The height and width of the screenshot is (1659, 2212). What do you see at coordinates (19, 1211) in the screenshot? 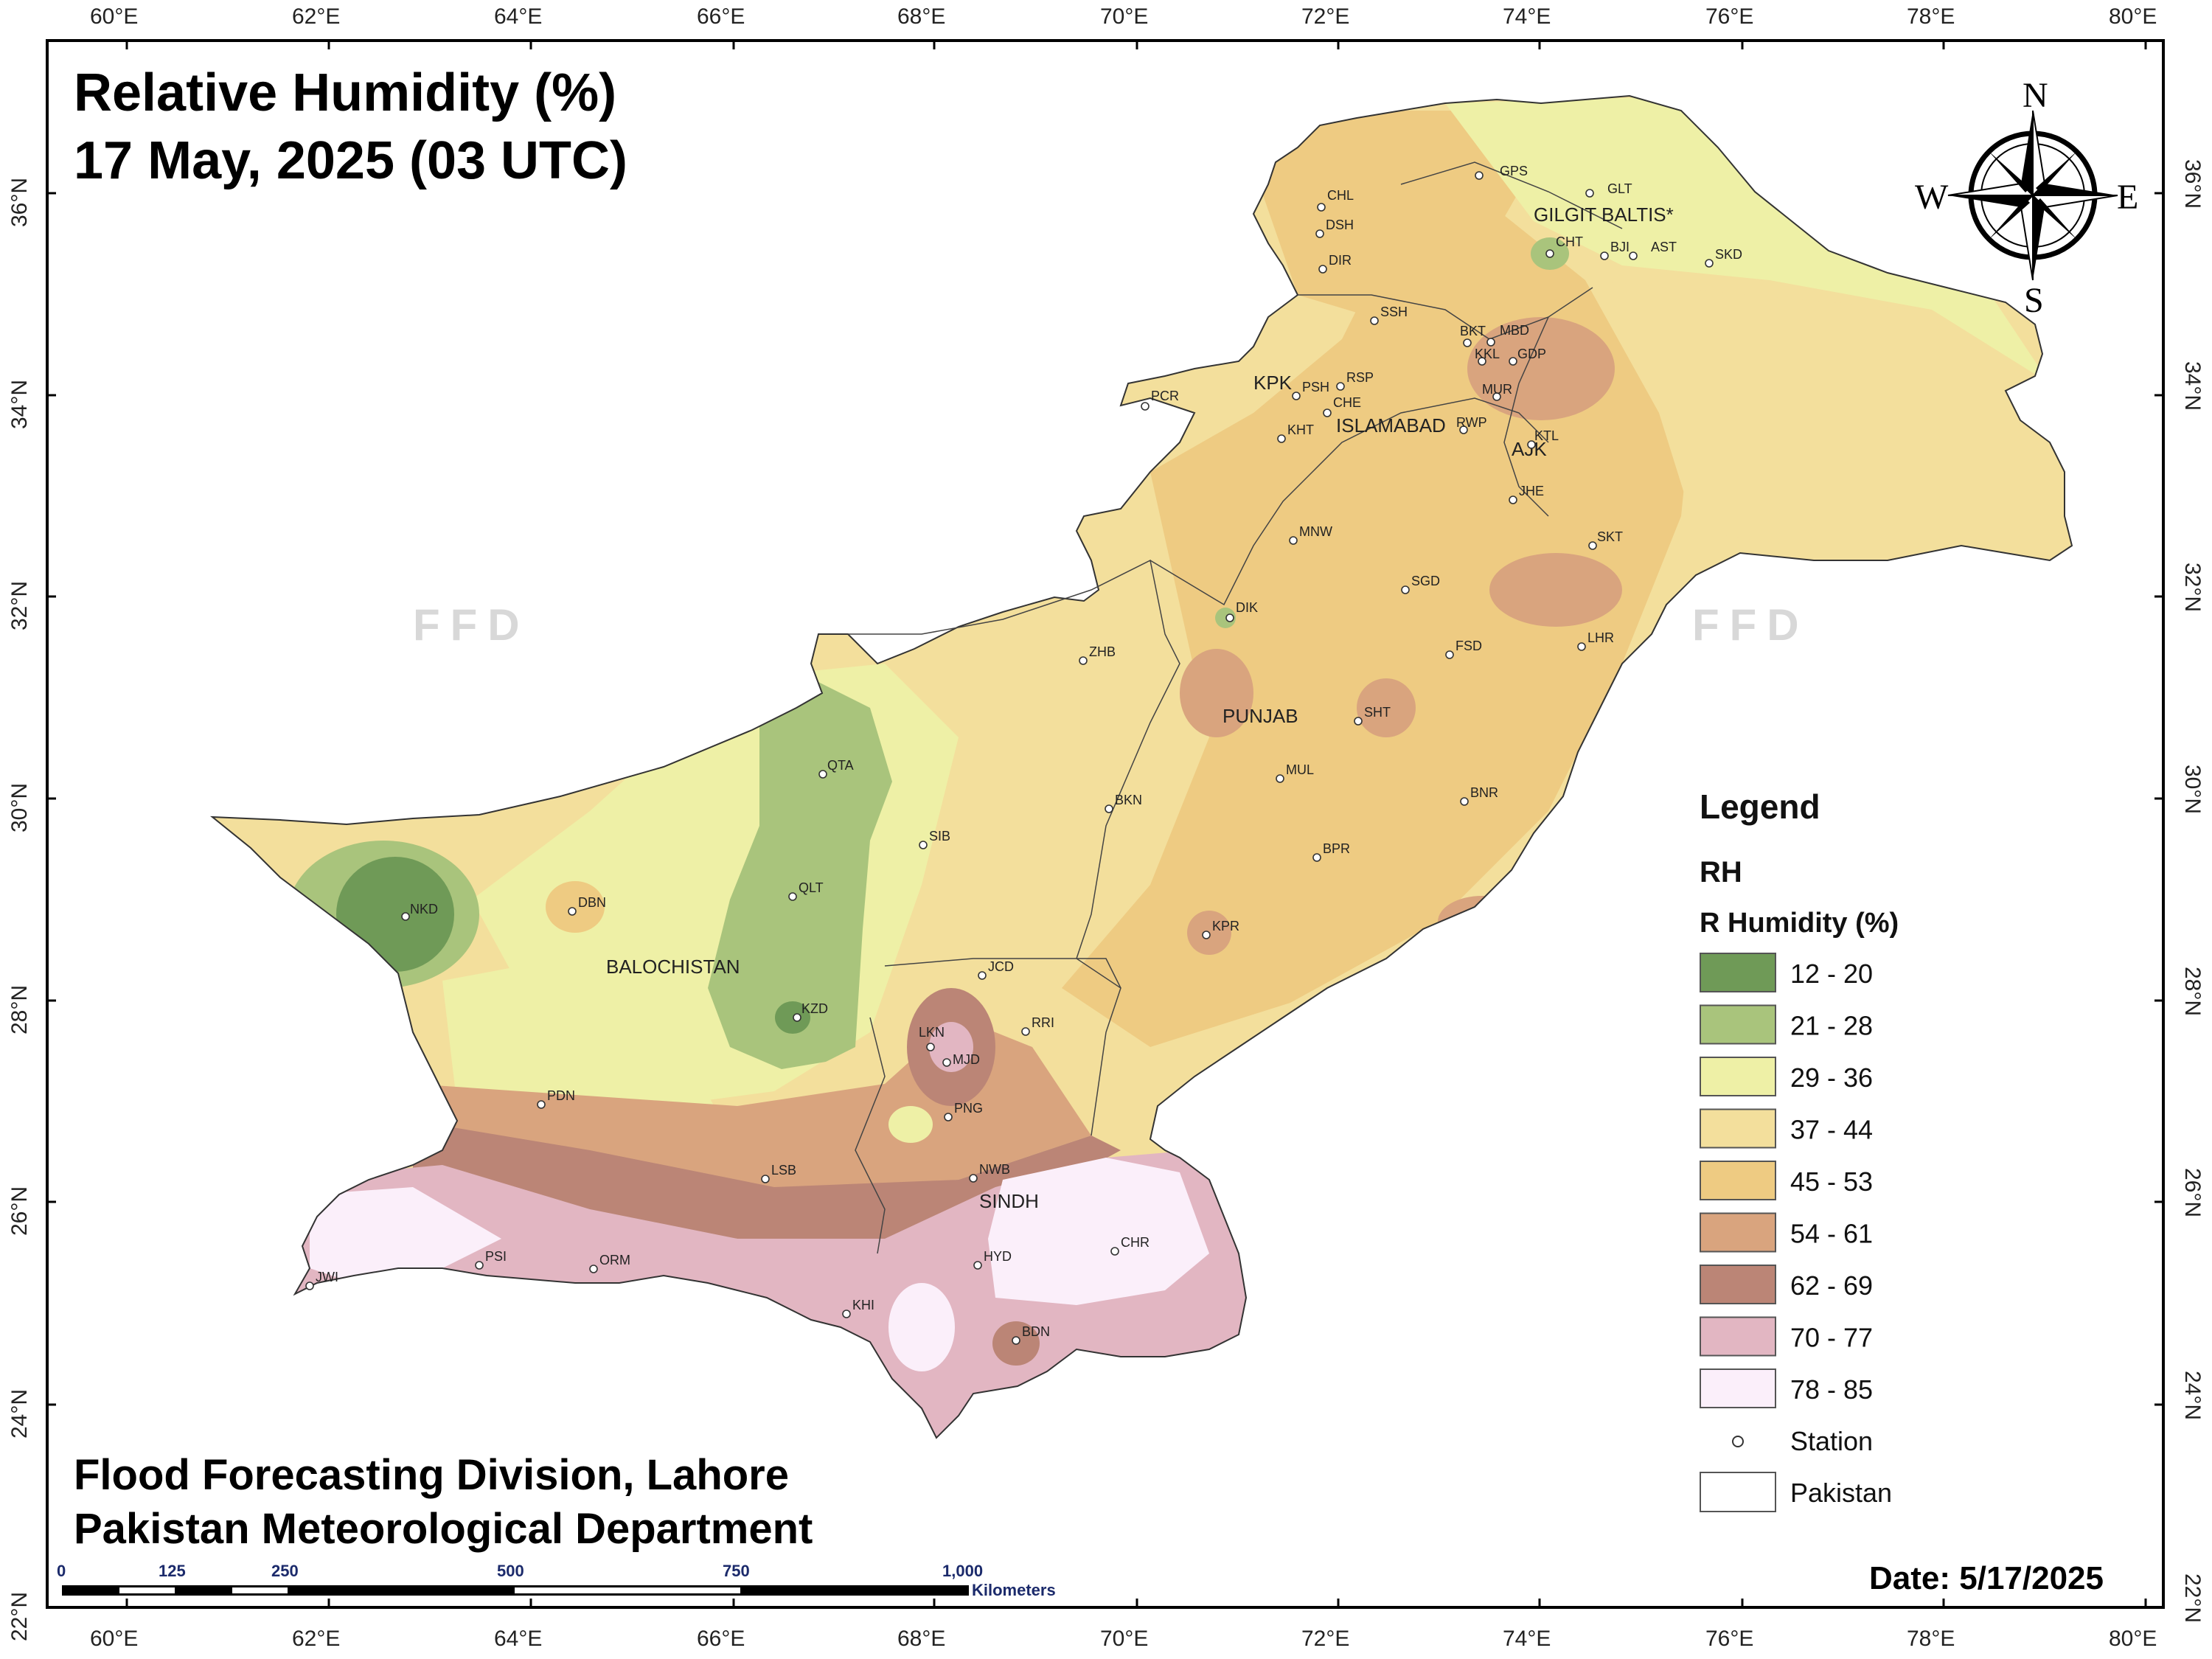
I see `lat-tick-label-left: 26°N` at bounding box center [19, 1211].